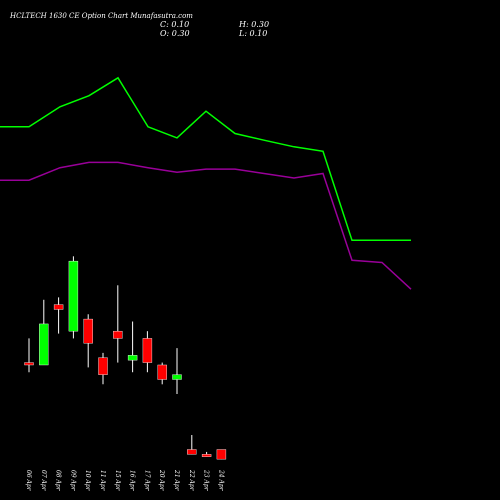 The image size is (500, 500). Describe the element at coordinates (175, 24) in the screenshot. I see `close-value: C: 0.10` at that location.